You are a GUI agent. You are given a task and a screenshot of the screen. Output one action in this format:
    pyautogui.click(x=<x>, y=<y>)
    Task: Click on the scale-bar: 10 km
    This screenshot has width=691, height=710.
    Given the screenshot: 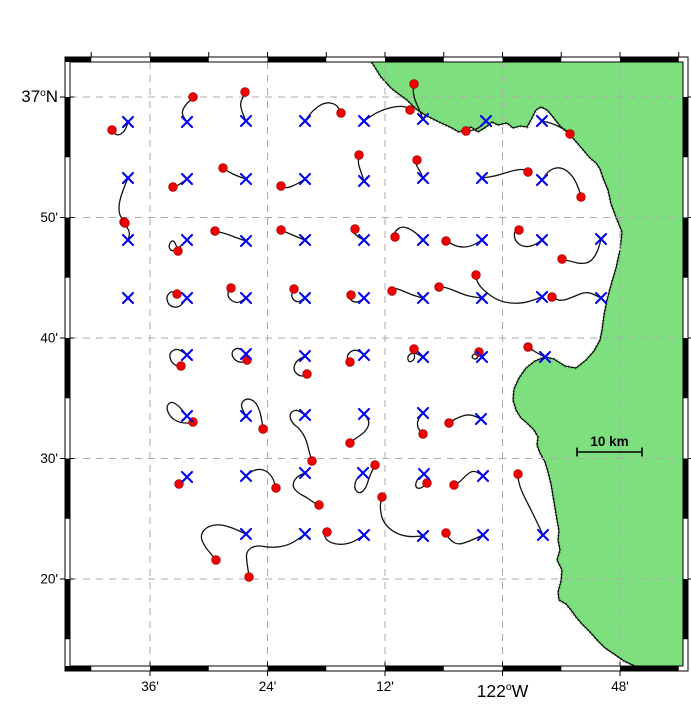 What is the action you would take?
    pyautogui.click(x=609, y=445)
    